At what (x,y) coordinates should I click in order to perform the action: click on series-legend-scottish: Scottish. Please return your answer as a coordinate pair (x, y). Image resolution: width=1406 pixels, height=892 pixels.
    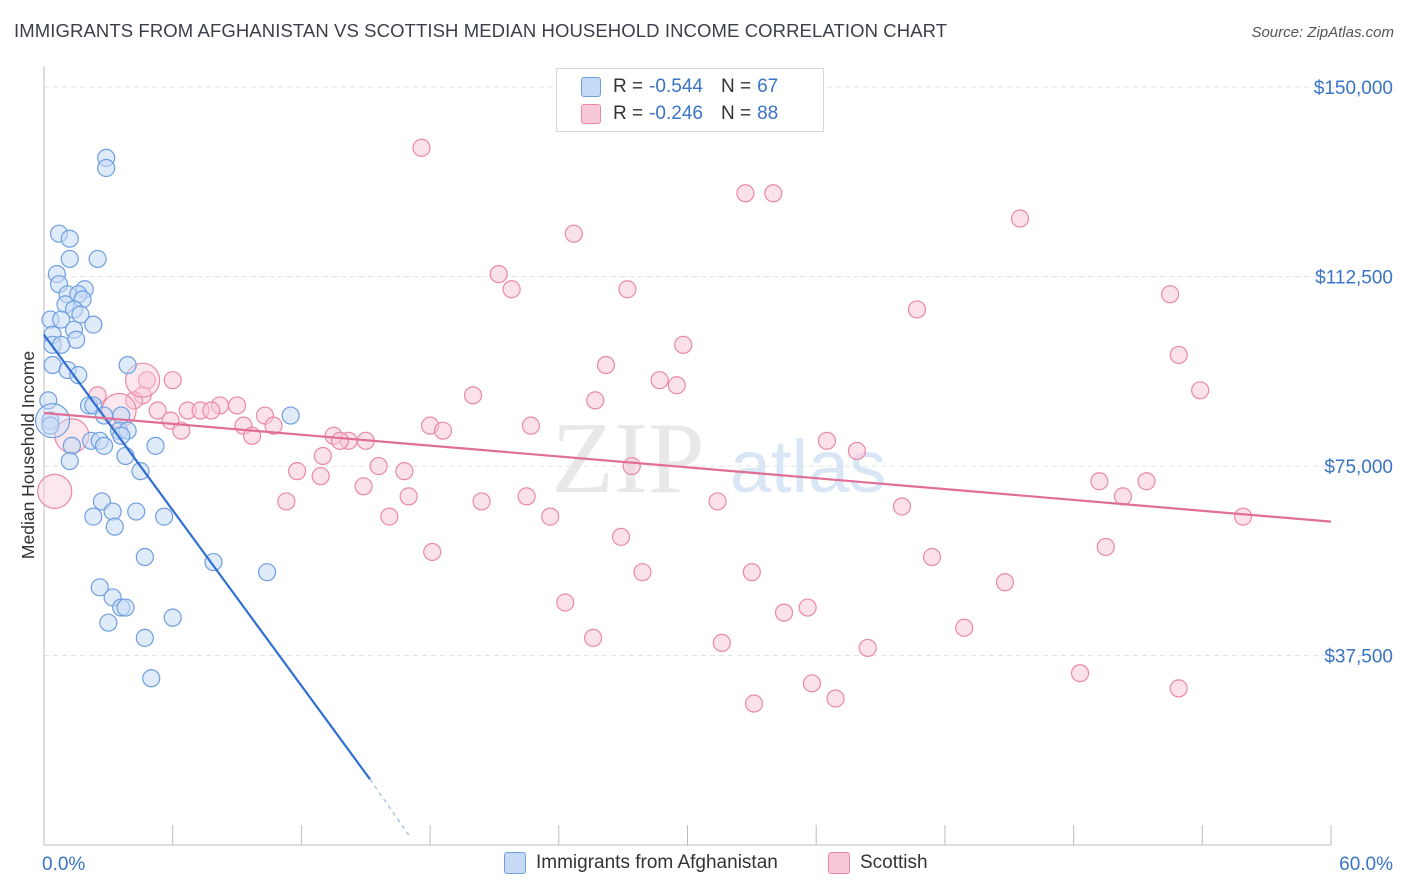
    Looking at the image, I should click on (878, 863).